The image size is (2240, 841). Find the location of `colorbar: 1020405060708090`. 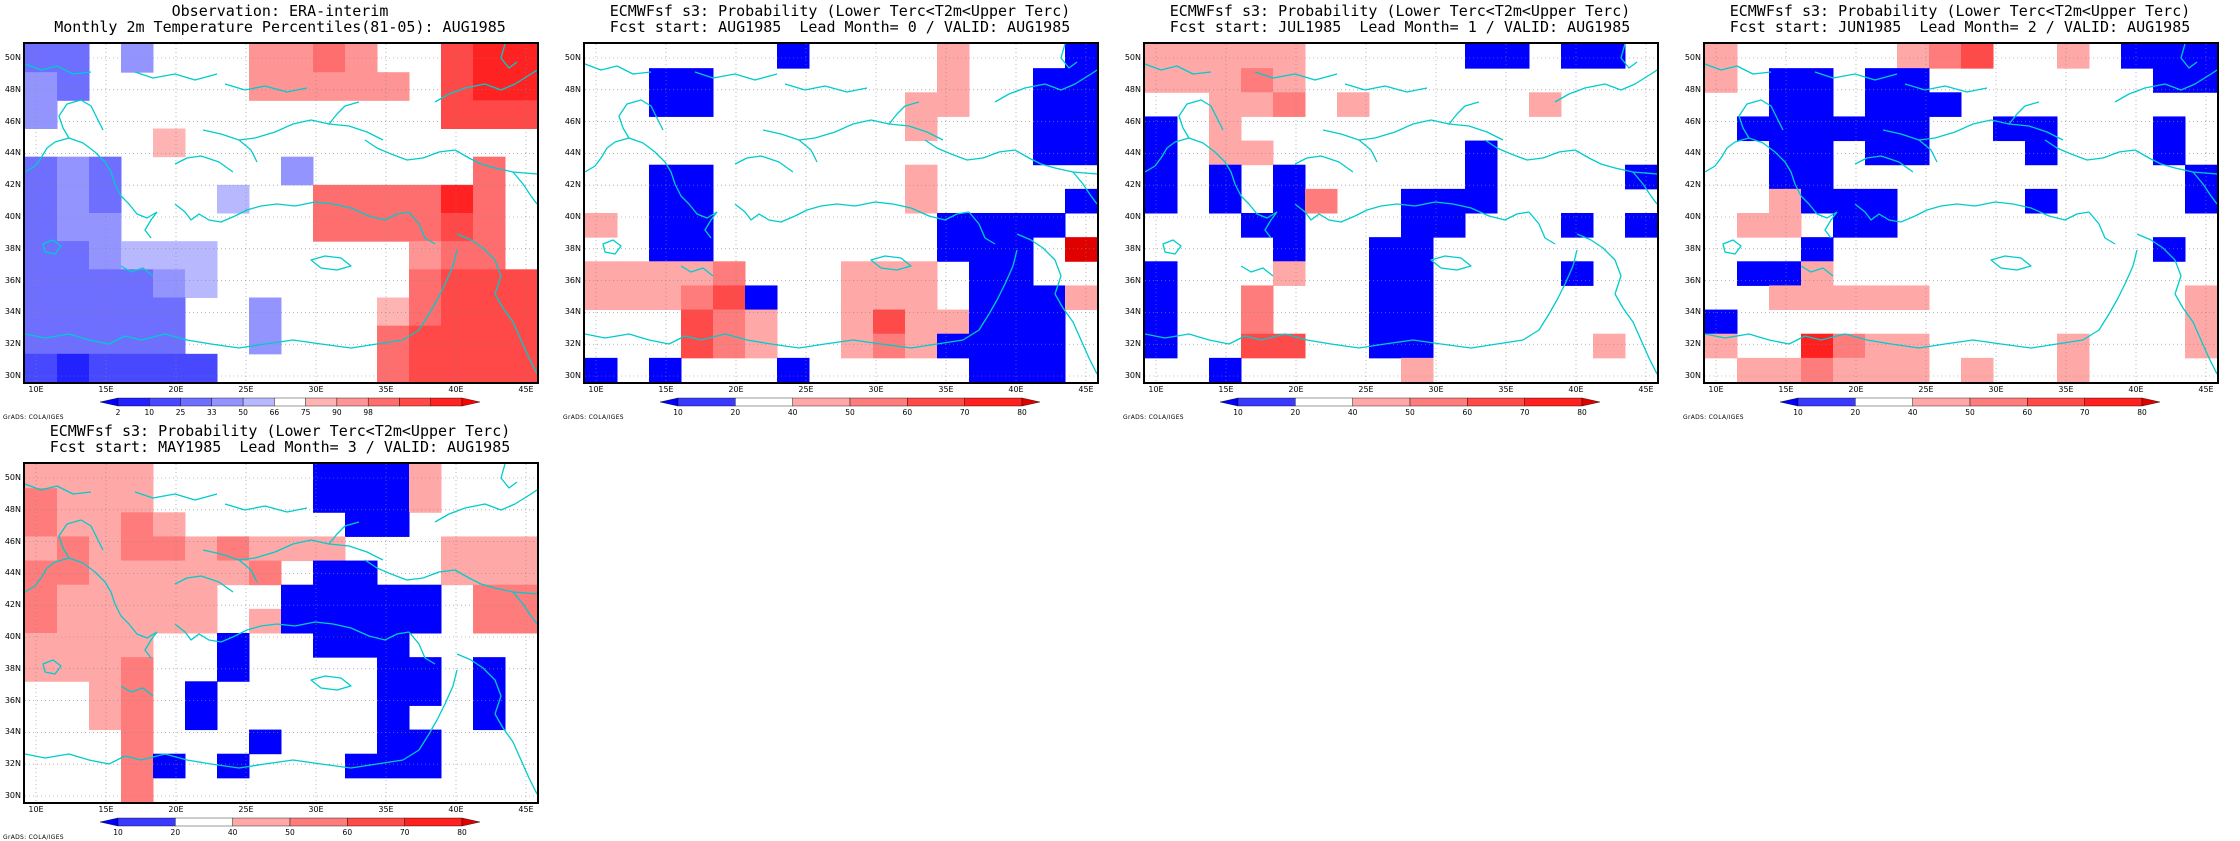

colorbar: 1020405060708090 is located at coordinates (850, 407).